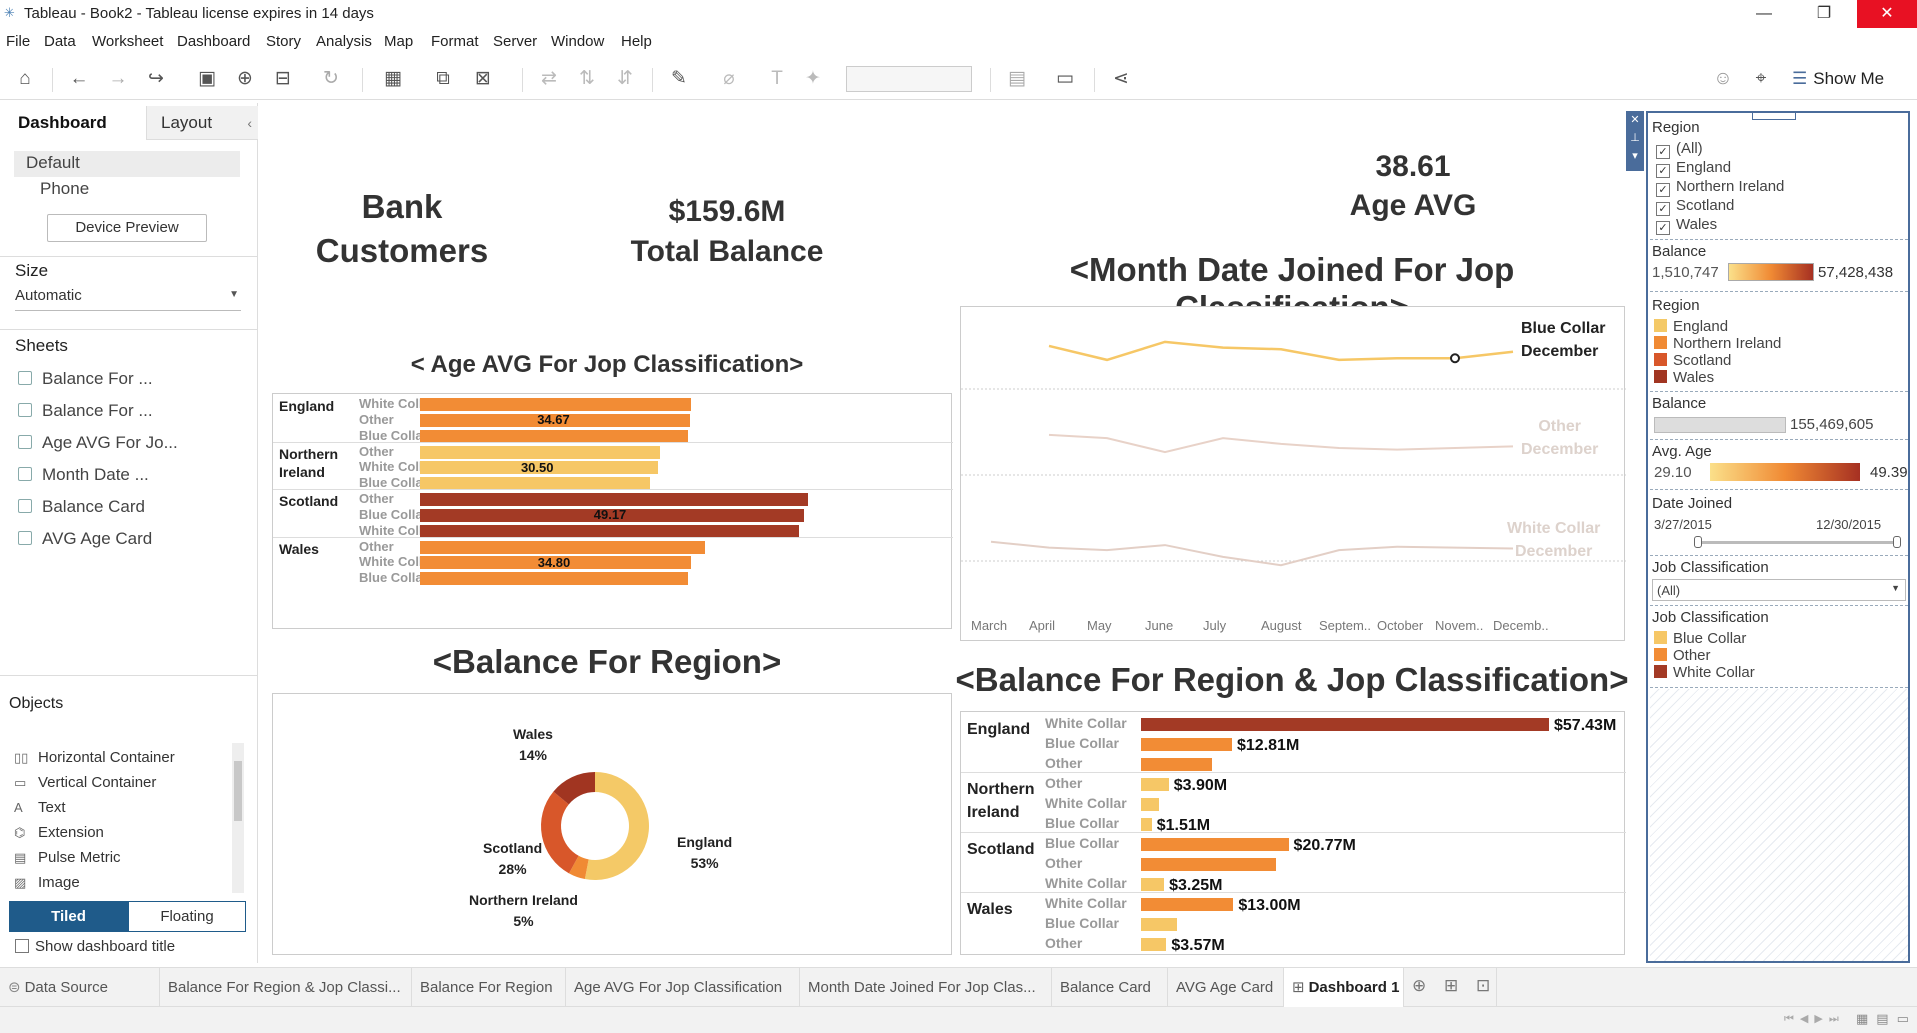  I want to click on region-filter-ni: ✓ Northern Ireland, so click(1720, 187).